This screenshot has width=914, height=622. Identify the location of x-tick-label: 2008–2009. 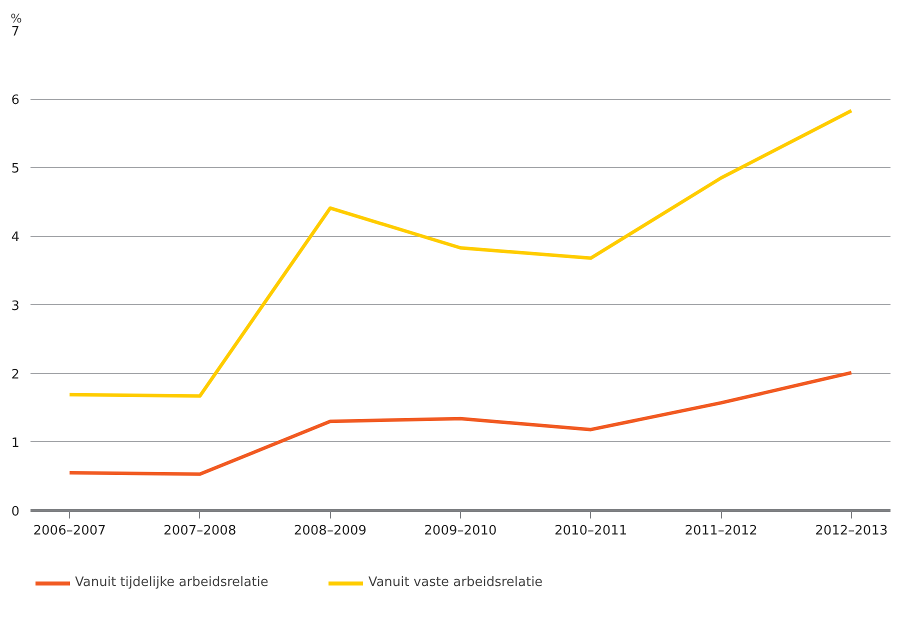
(330, 531).